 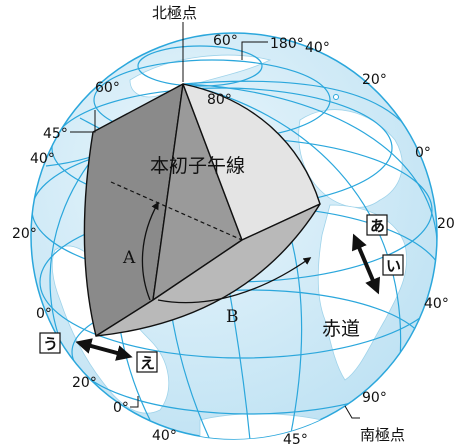 I want to click on label-lon-180: 180°, so click(x=287, y=44).